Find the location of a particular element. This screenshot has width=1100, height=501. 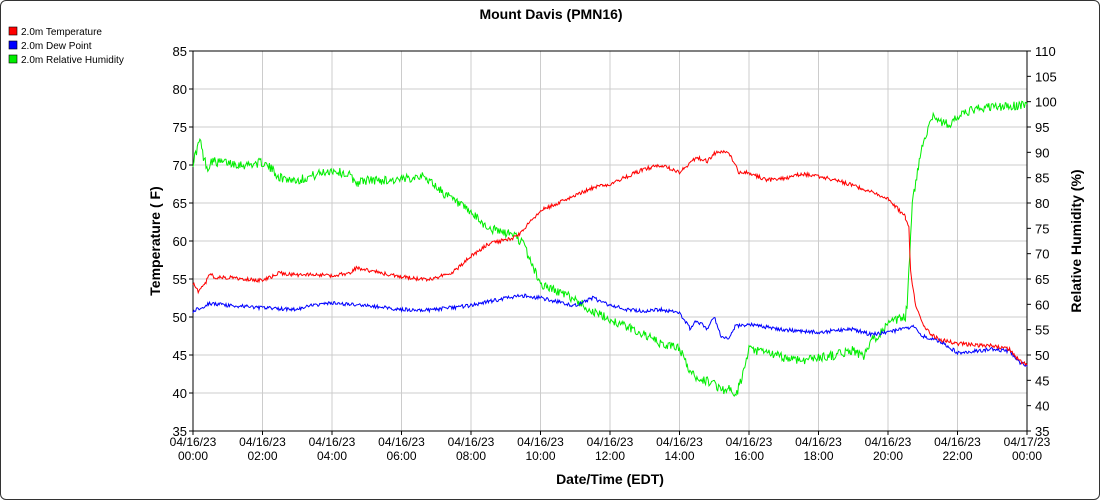

left-tick-label: 35 is located at coordinates (180, 431).